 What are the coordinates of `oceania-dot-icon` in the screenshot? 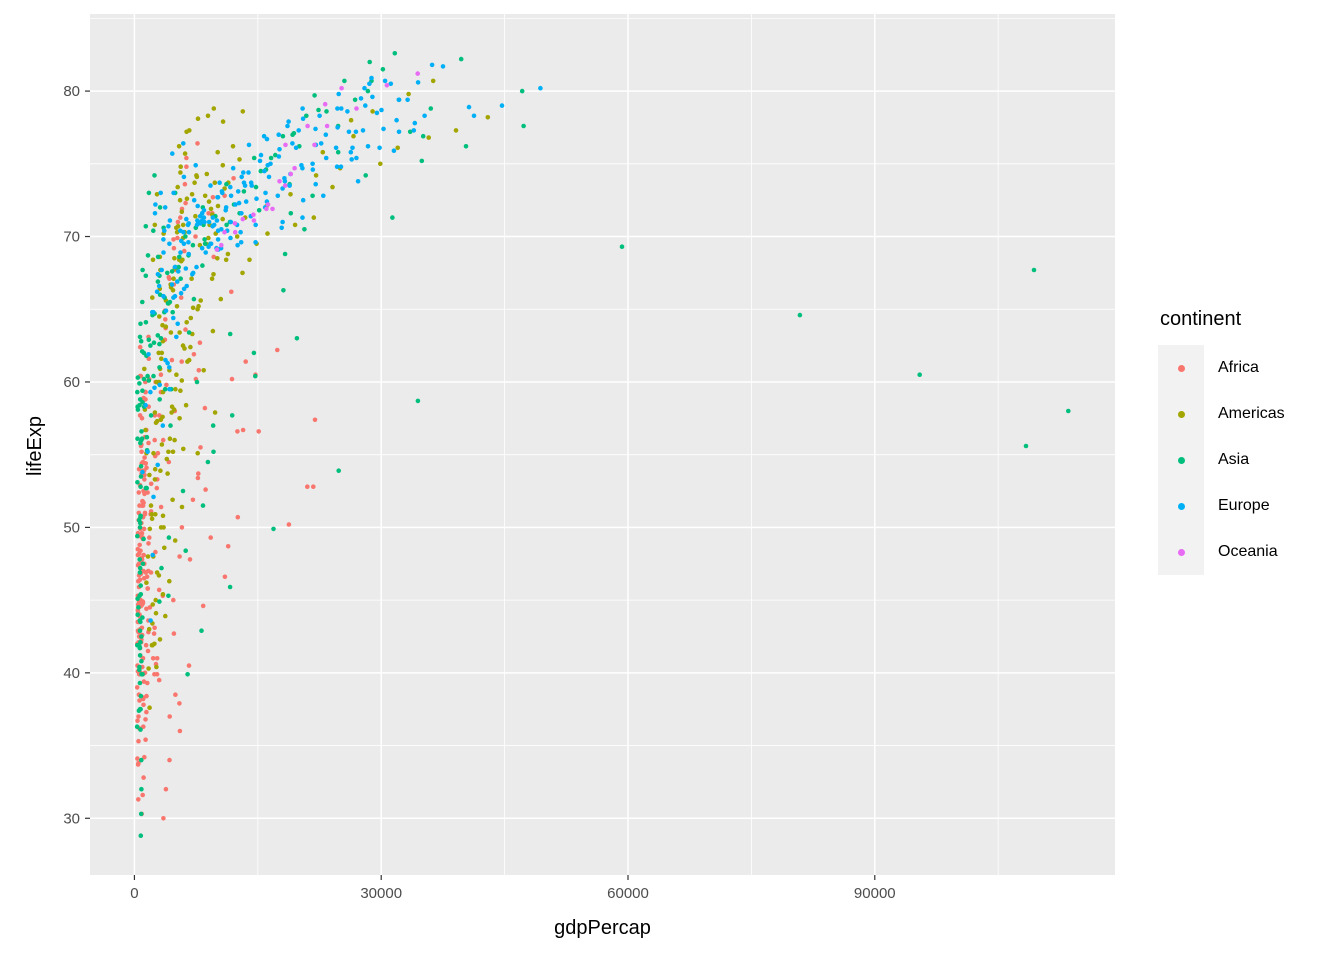 It's located at (1181, 552).